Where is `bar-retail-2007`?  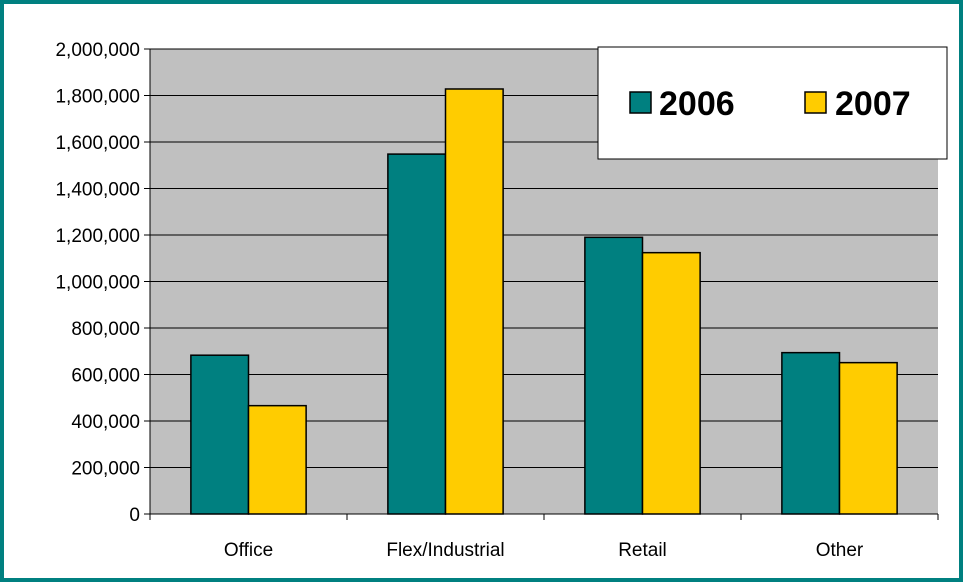
bar-retail-2007 is located at coordinates (671, 383).